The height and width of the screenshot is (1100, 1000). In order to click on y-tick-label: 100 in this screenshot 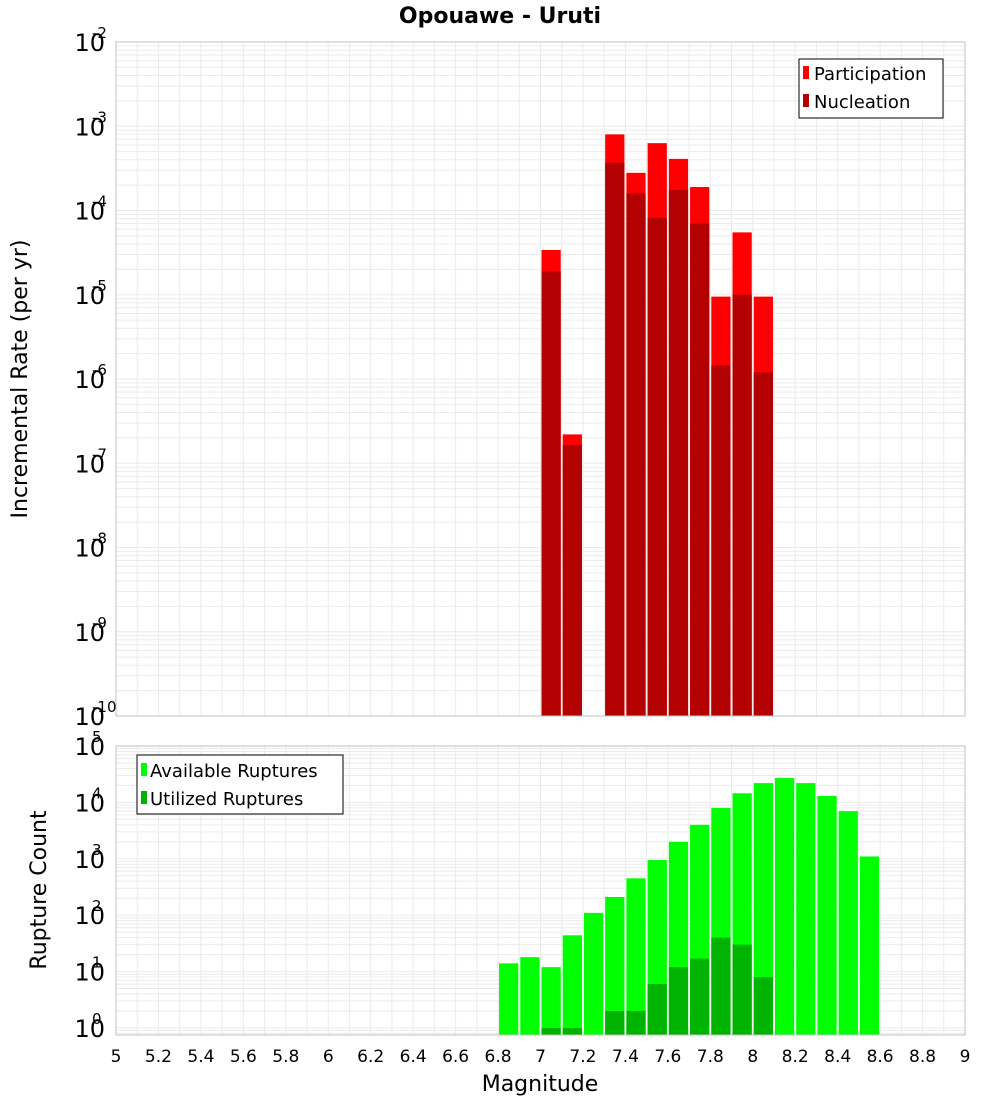, I will do `click(89, 1026)`.